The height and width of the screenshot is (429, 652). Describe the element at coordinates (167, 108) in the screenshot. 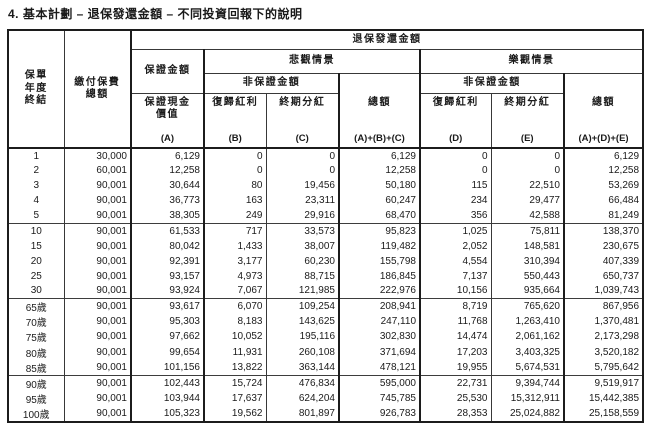

I see `header-guaranteed-cash-value-label: 保證現金 價值` at that location.